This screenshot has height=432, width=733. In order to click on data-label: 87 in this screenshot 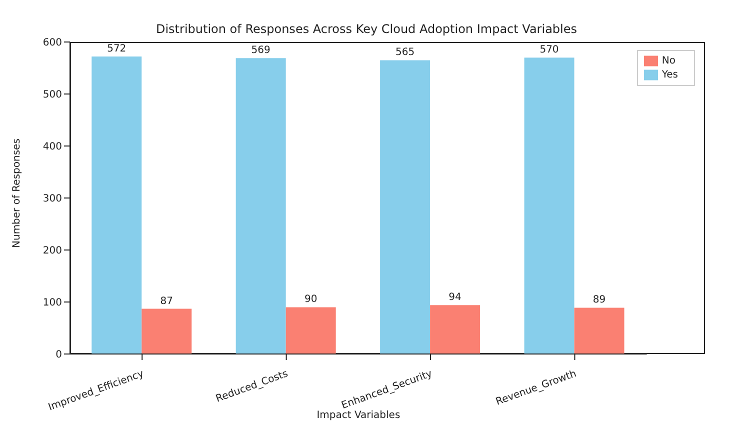, I will do `click(166, 301)`.